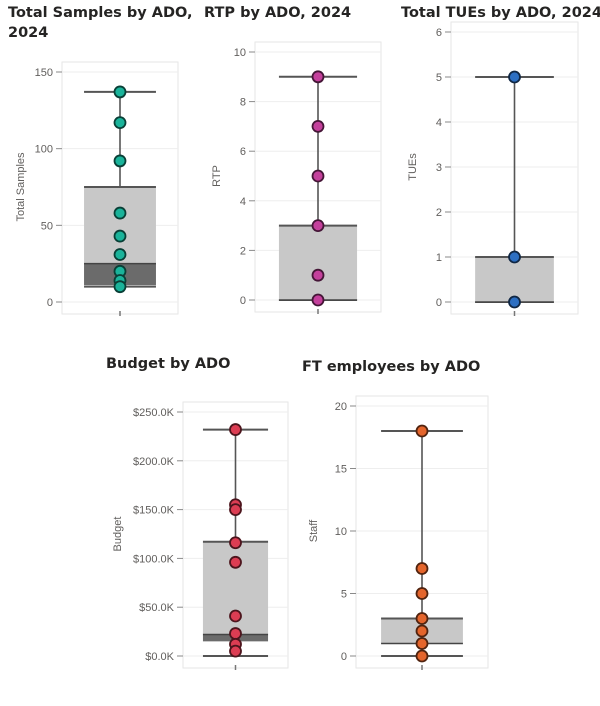 This screenshot has height=706, width=600. Describe the element at coordinates (44, 73) in the screenshot. I see `y-tick-label: 150` at that location.